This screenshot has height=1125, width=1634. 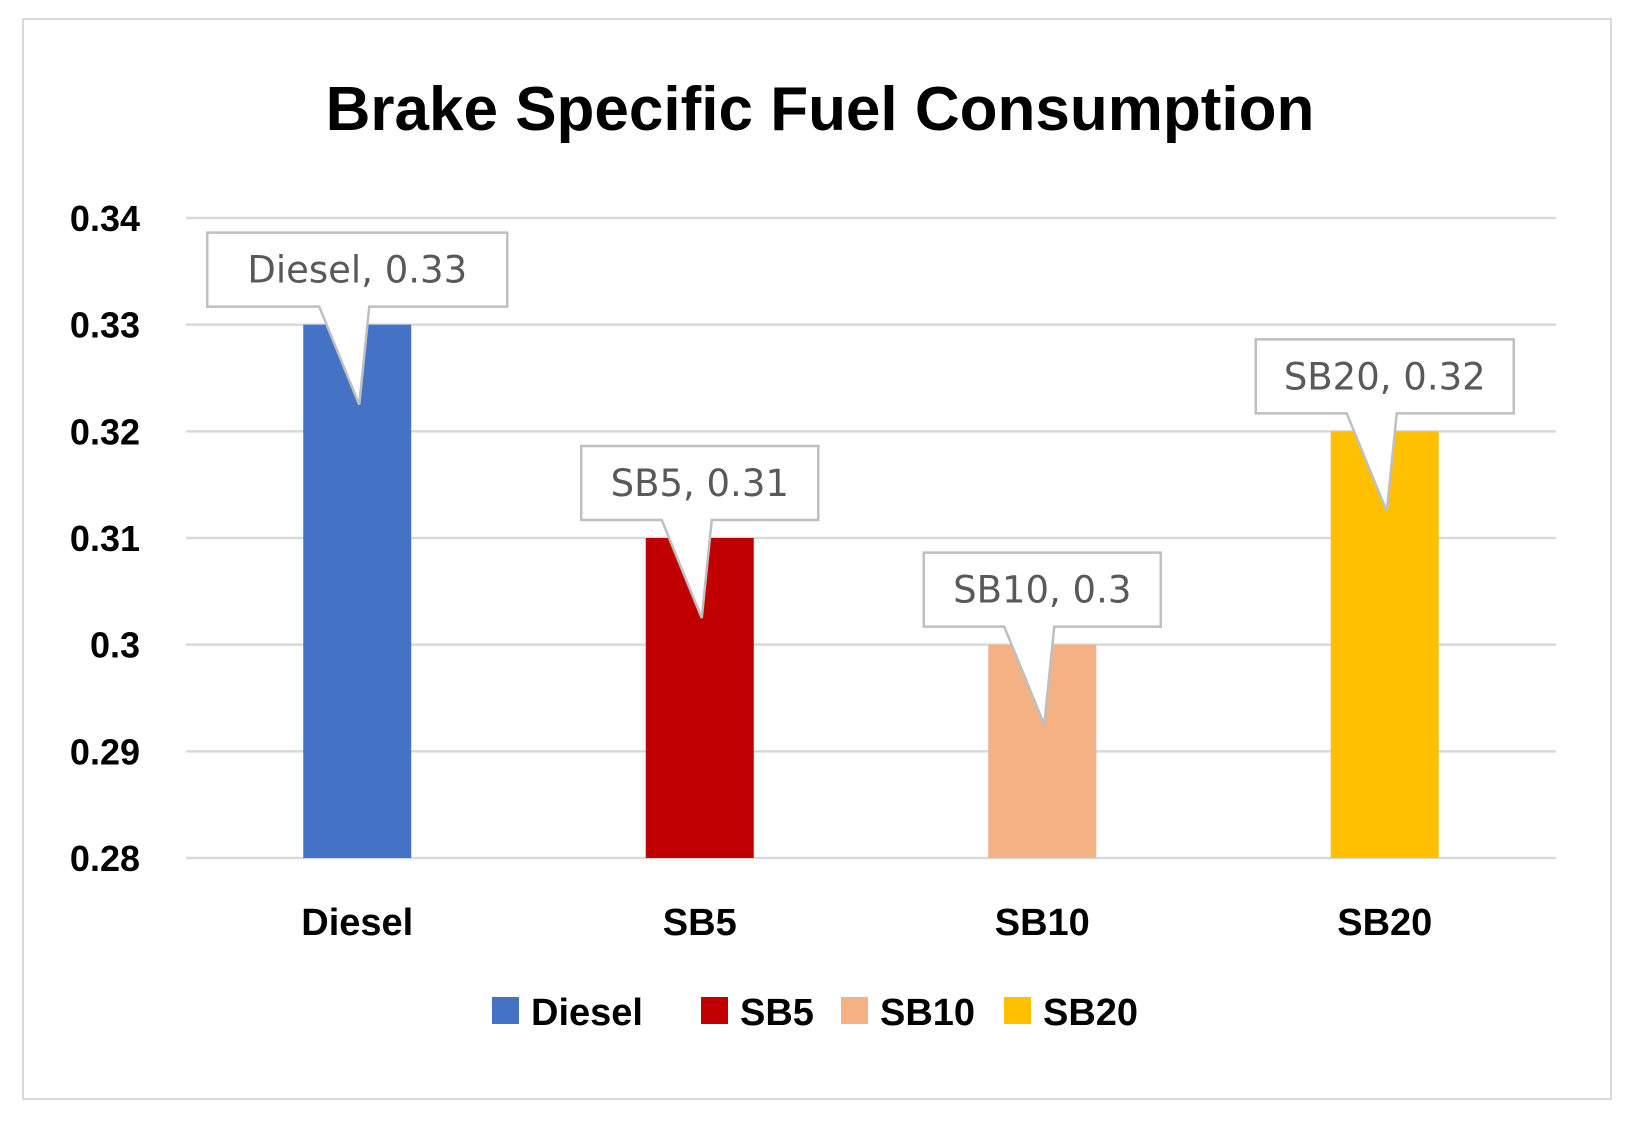 I want to click on x-tick-label: SB5, so click(x=700, y=923).